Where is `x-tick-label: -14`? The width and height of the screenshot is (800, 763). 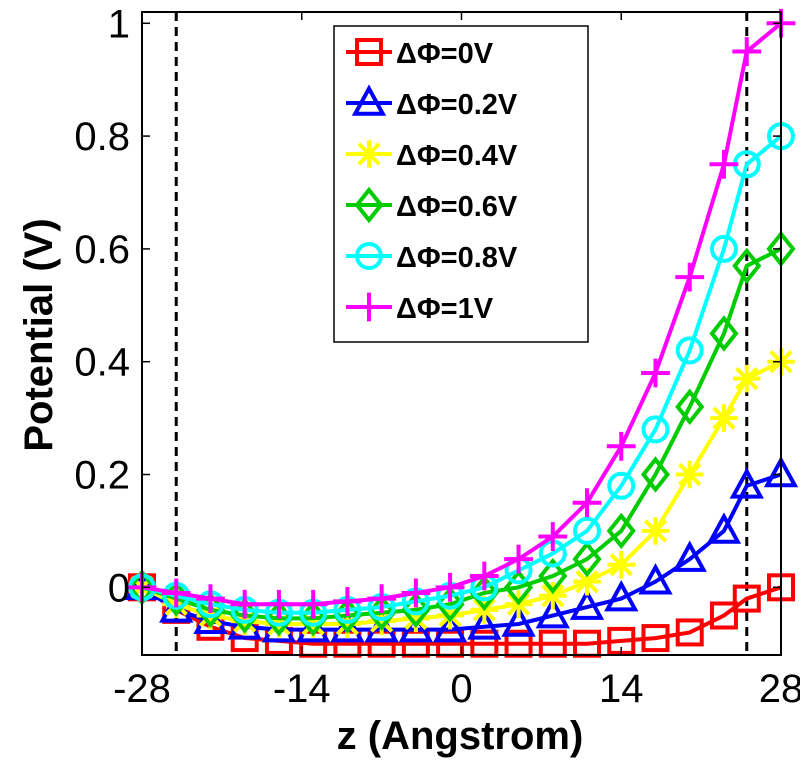 x-tick-label: -14 is located at coordinates (302, 689).